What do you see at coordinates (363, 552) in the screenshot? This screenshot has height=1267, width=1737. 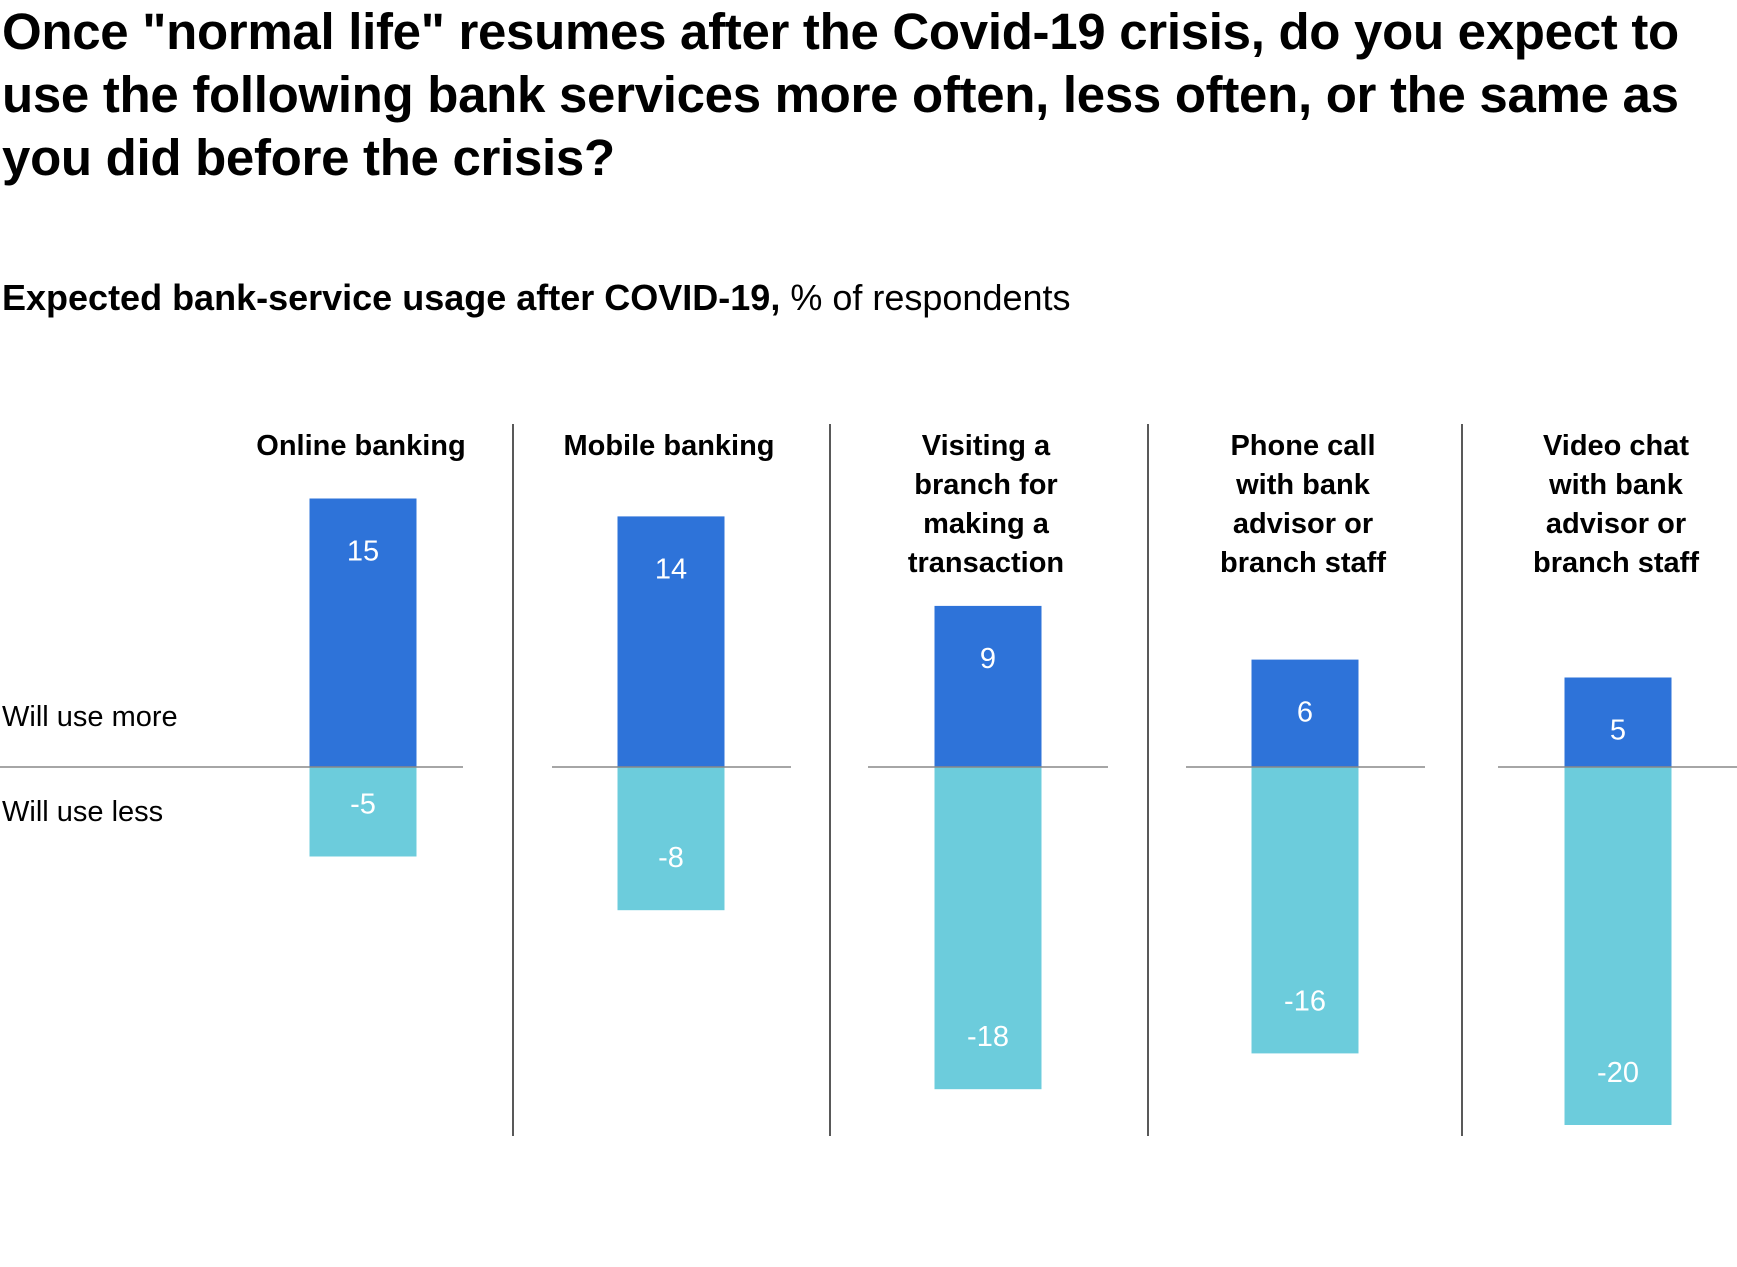 I see `data-label-more: 15` at bounding box center [363, 552].